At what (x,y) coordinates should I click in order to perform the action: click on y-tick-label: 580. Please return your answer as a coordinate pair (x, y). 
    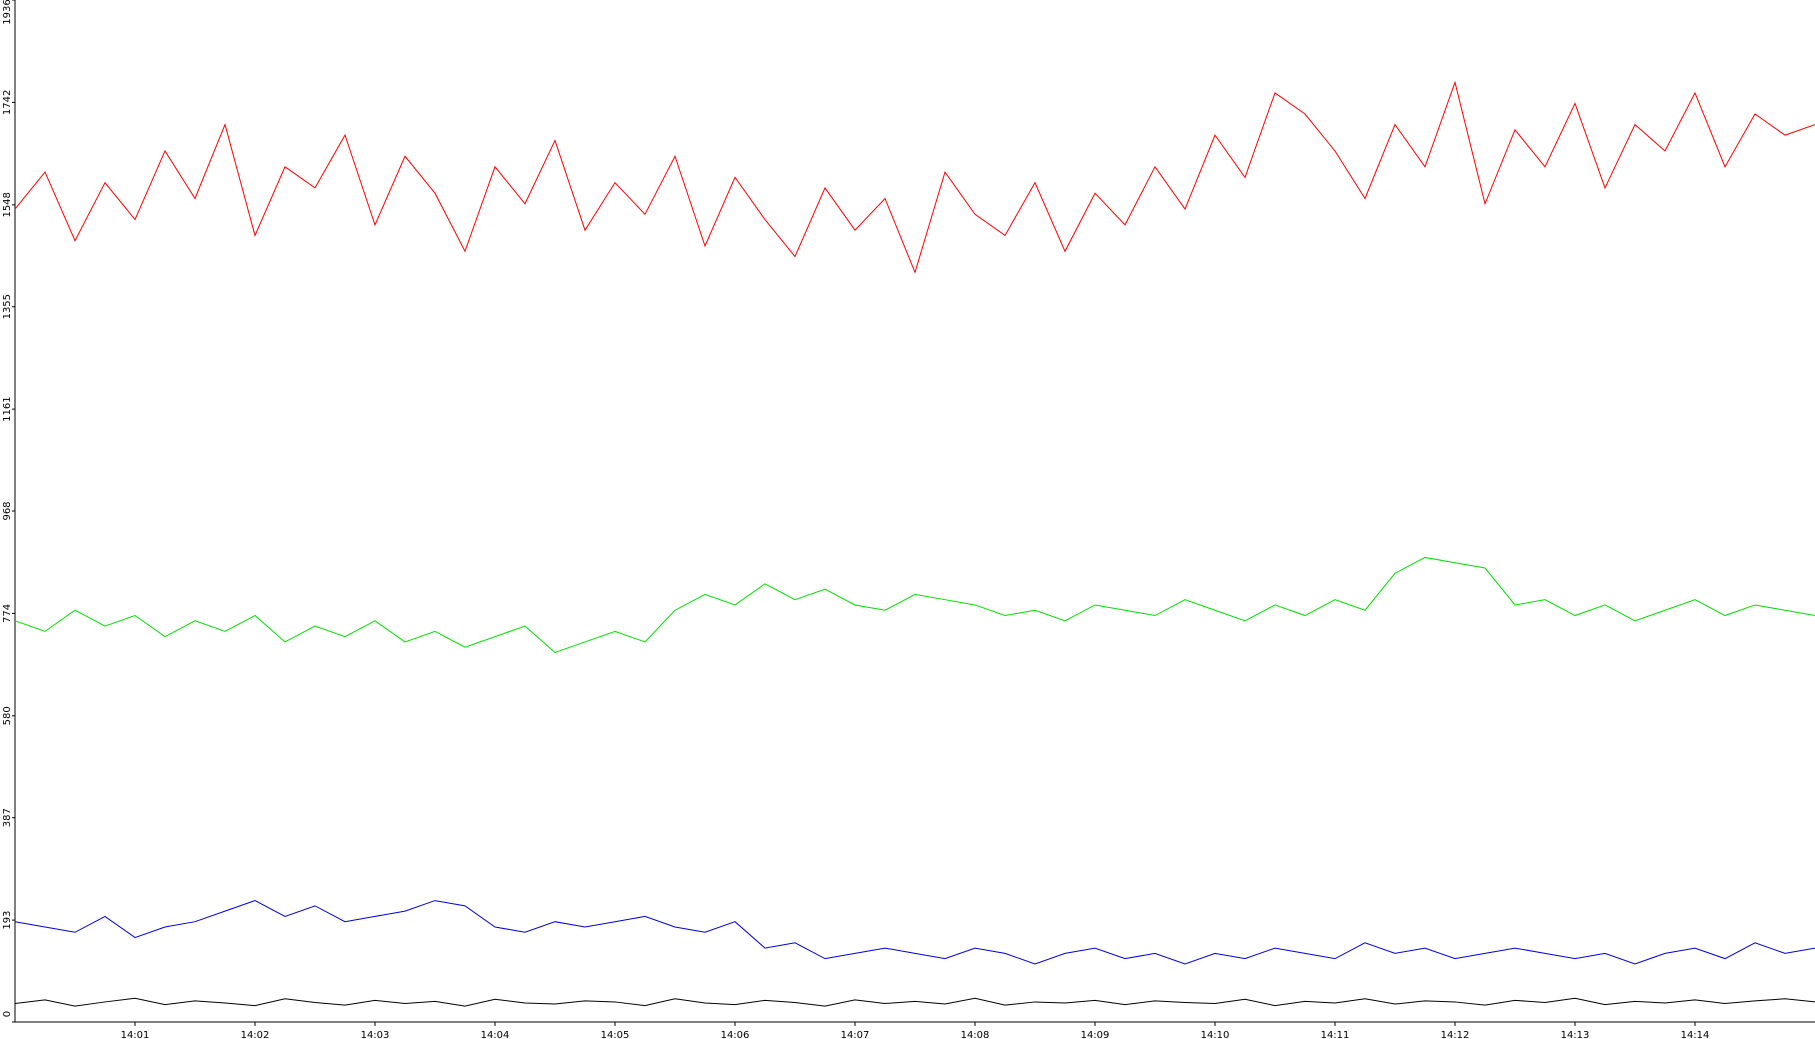
    Looking at the image, I should click on (7, 715).